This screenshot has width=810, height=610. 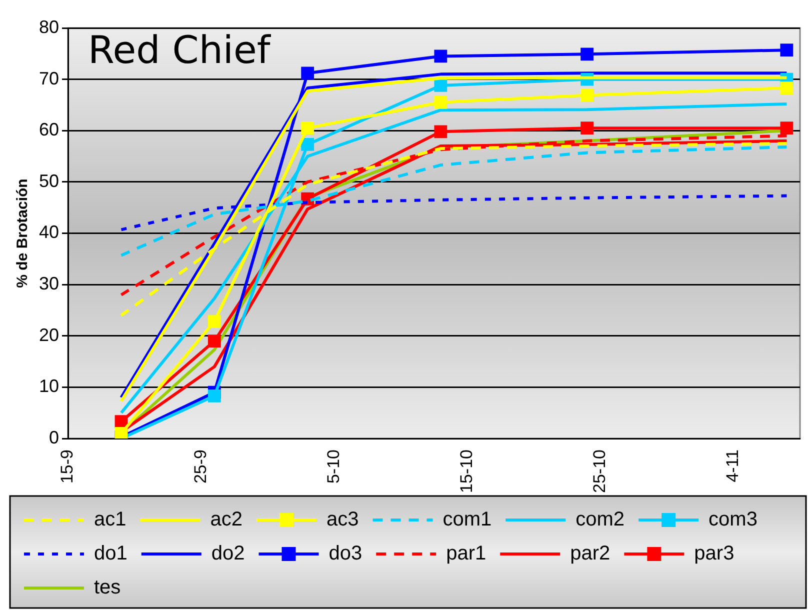 What do you see at coordinates (180, 50) in the screenshot?
I see `chart-title: Red Chief` at bounding box center [180, 50].